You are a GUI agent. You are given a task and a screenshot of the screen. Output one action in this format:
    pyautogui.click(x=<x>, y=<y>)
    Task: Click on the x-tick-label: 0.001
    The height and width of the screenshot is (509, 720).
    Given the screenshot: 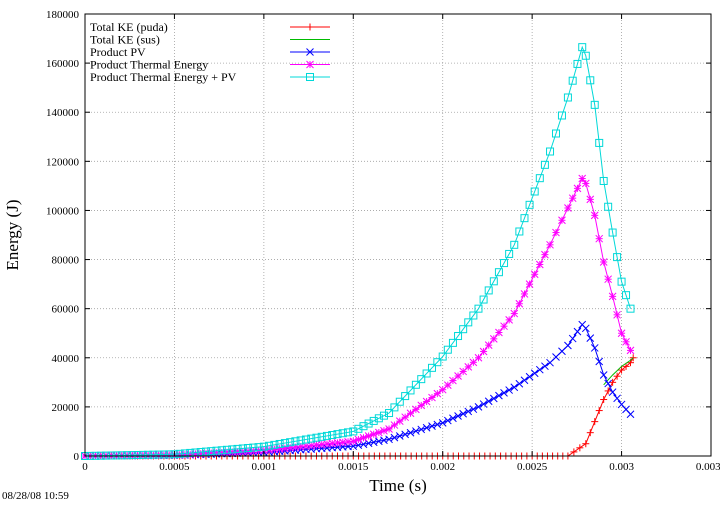 What is the action you would take?
    pyautogui.click(x=263, y=467)
    